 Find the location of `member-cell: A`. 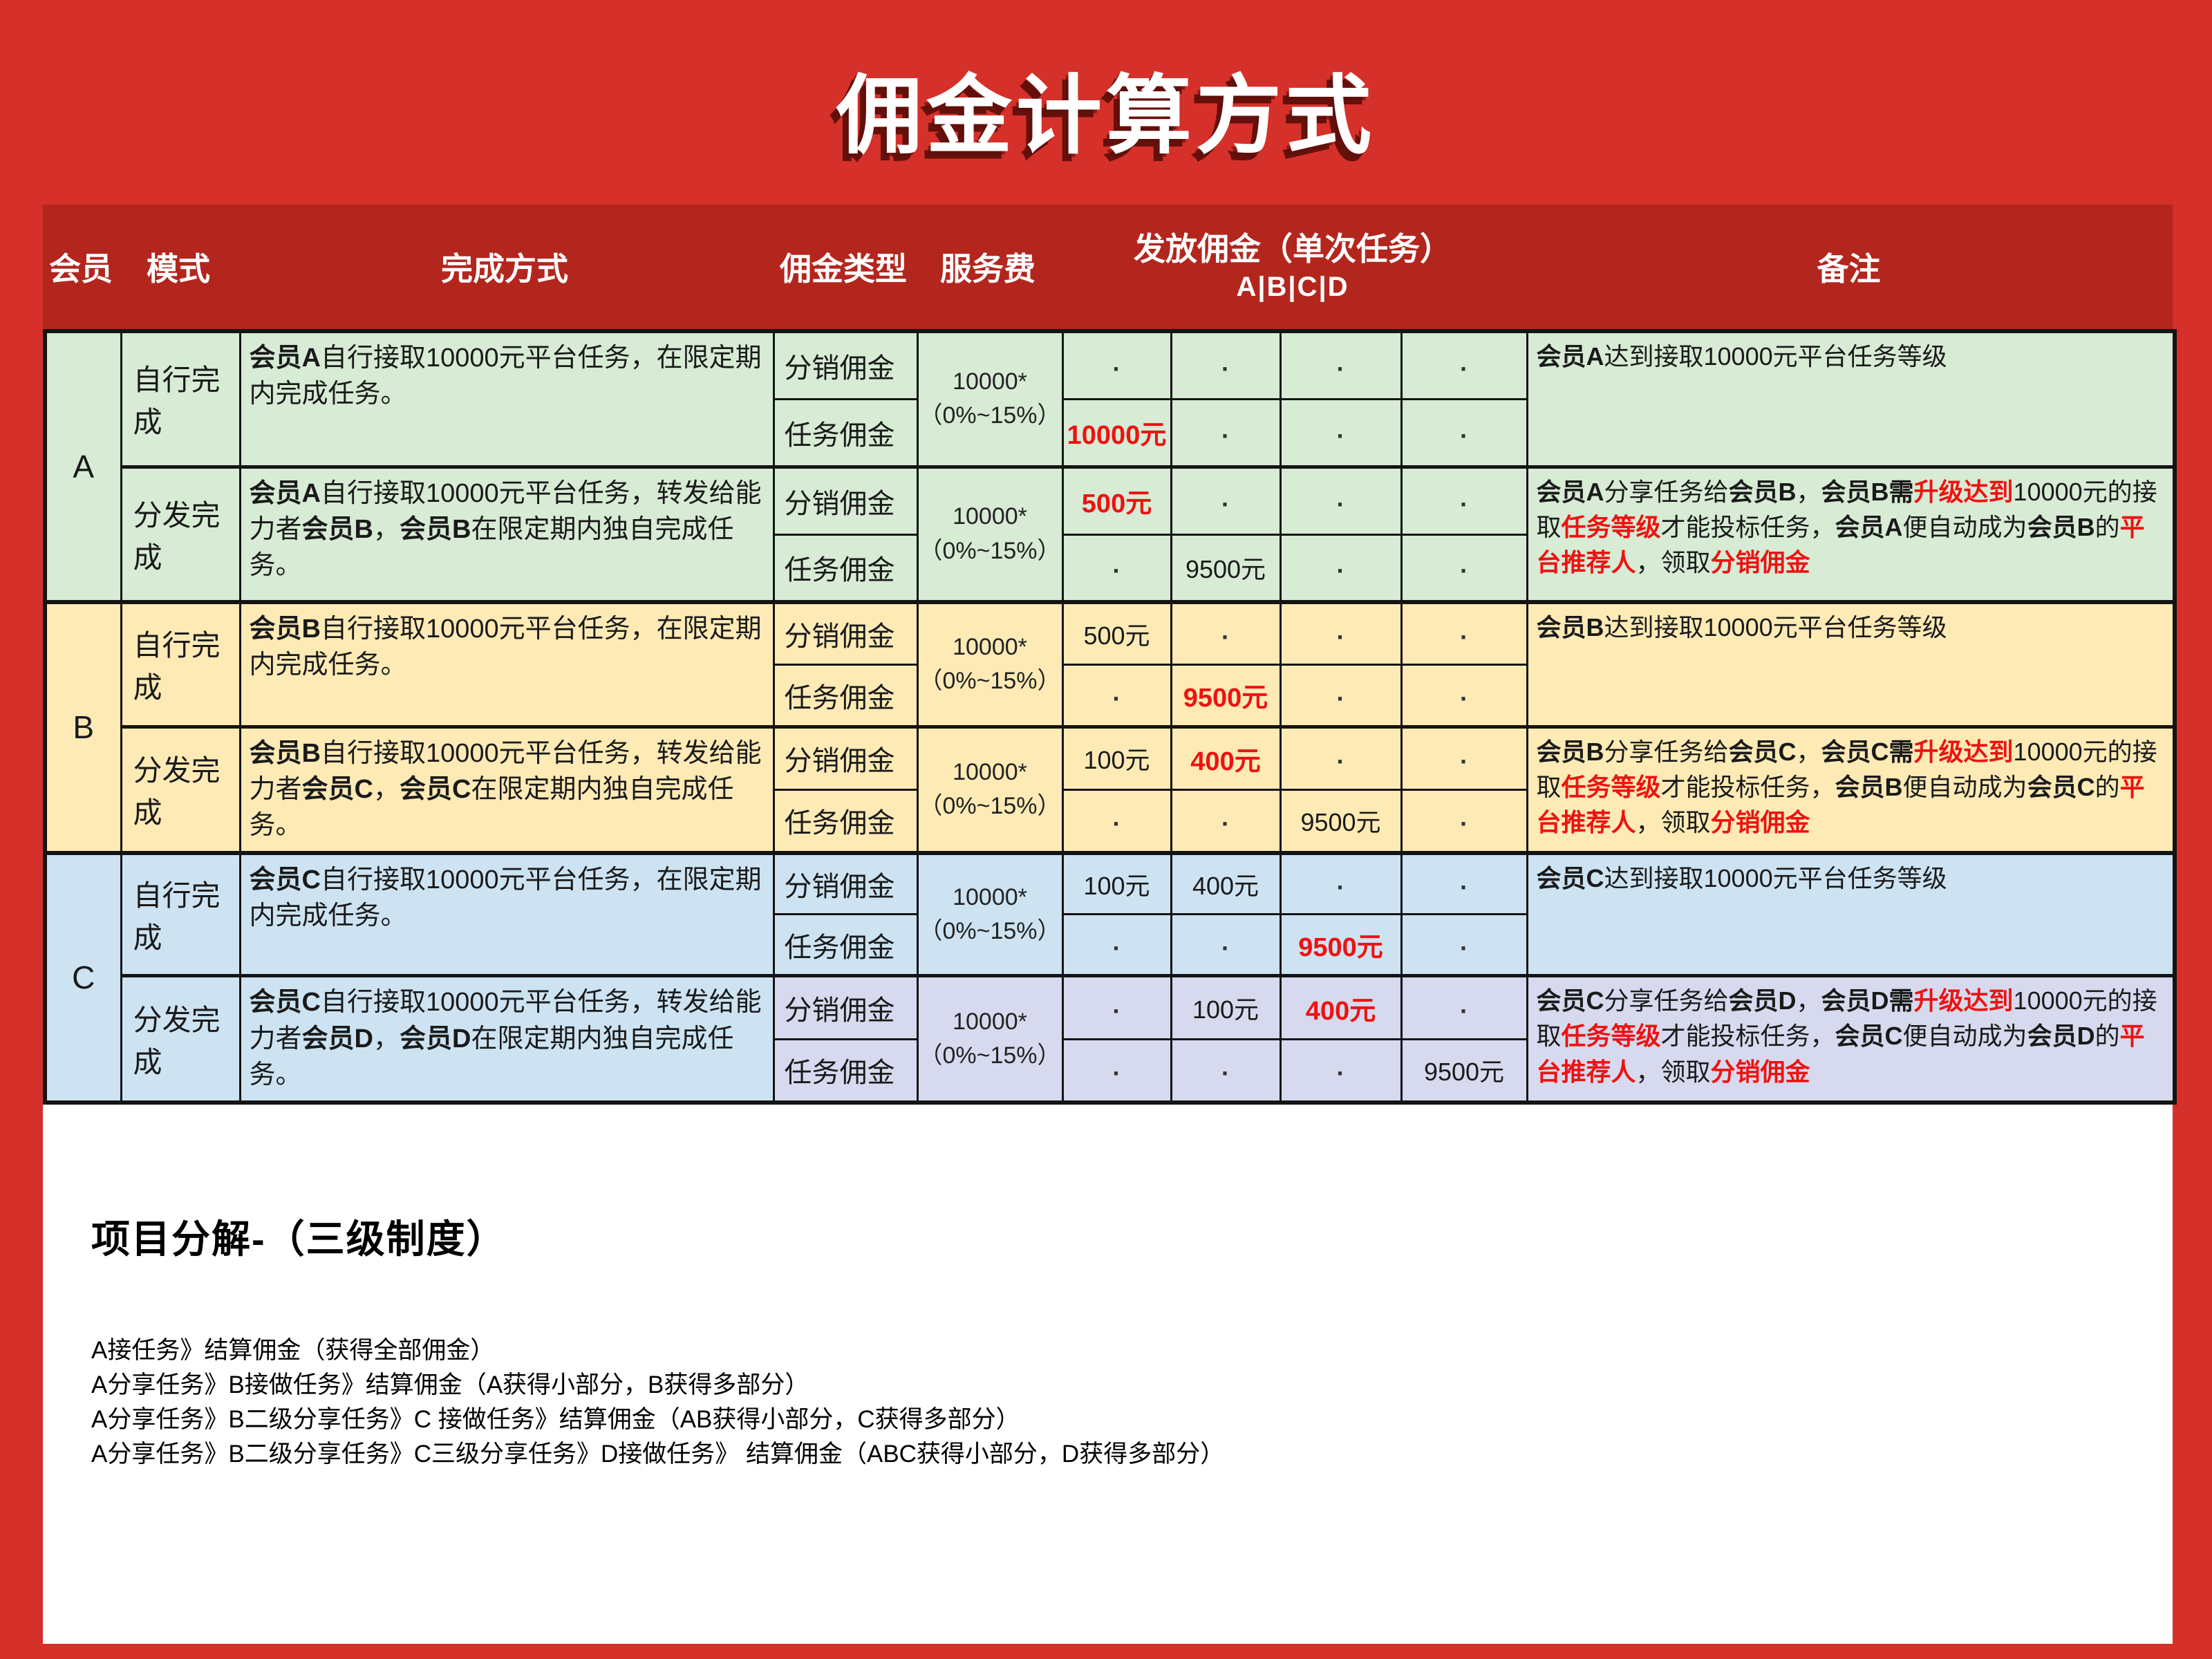

member-cell: A is located at coordinates (83, 467).